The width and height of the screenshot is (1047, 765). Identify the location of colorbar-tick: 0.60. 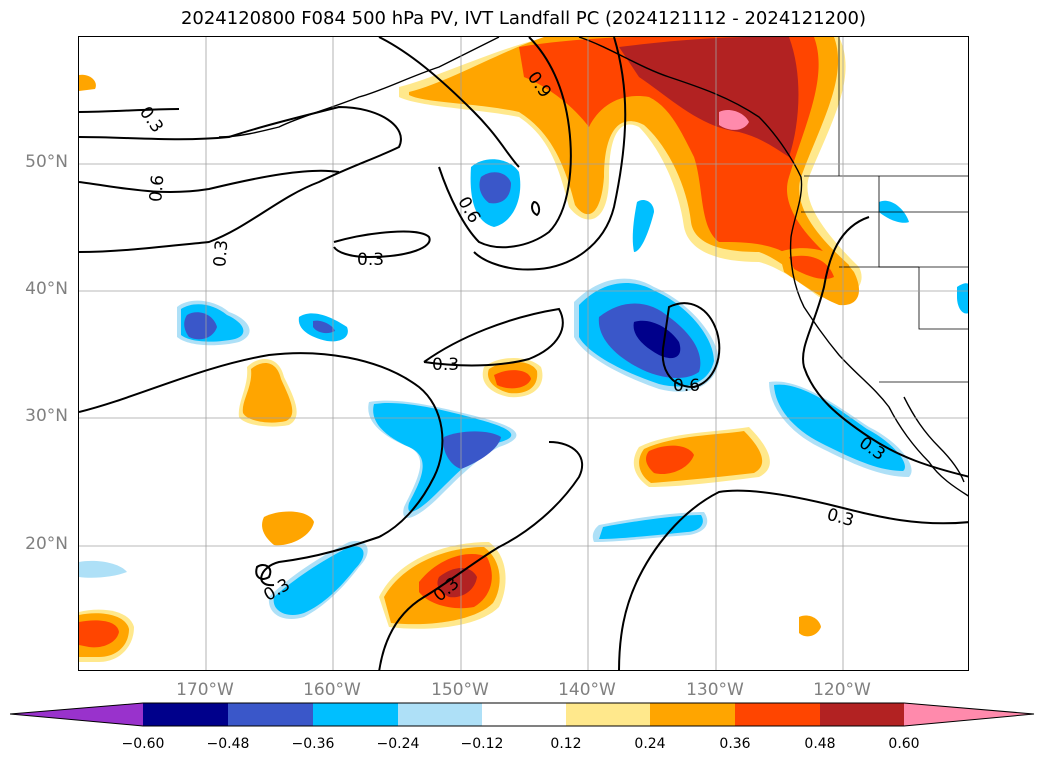
(904, 744).